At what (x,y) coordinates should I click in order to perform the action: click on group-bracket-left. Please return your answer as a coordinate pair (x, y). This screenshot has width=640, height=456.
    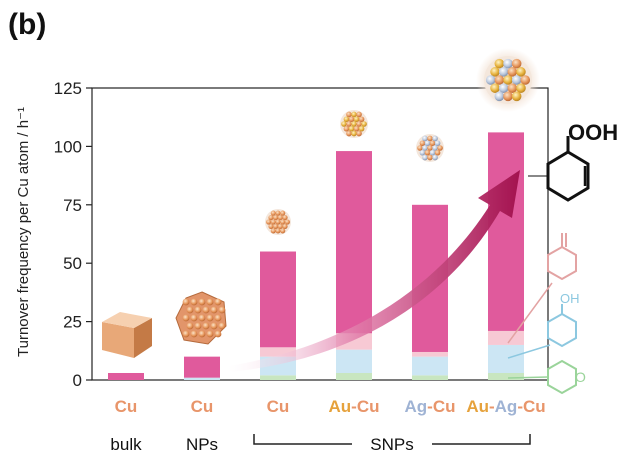
    Looking at the image, I should click on (302, 439).